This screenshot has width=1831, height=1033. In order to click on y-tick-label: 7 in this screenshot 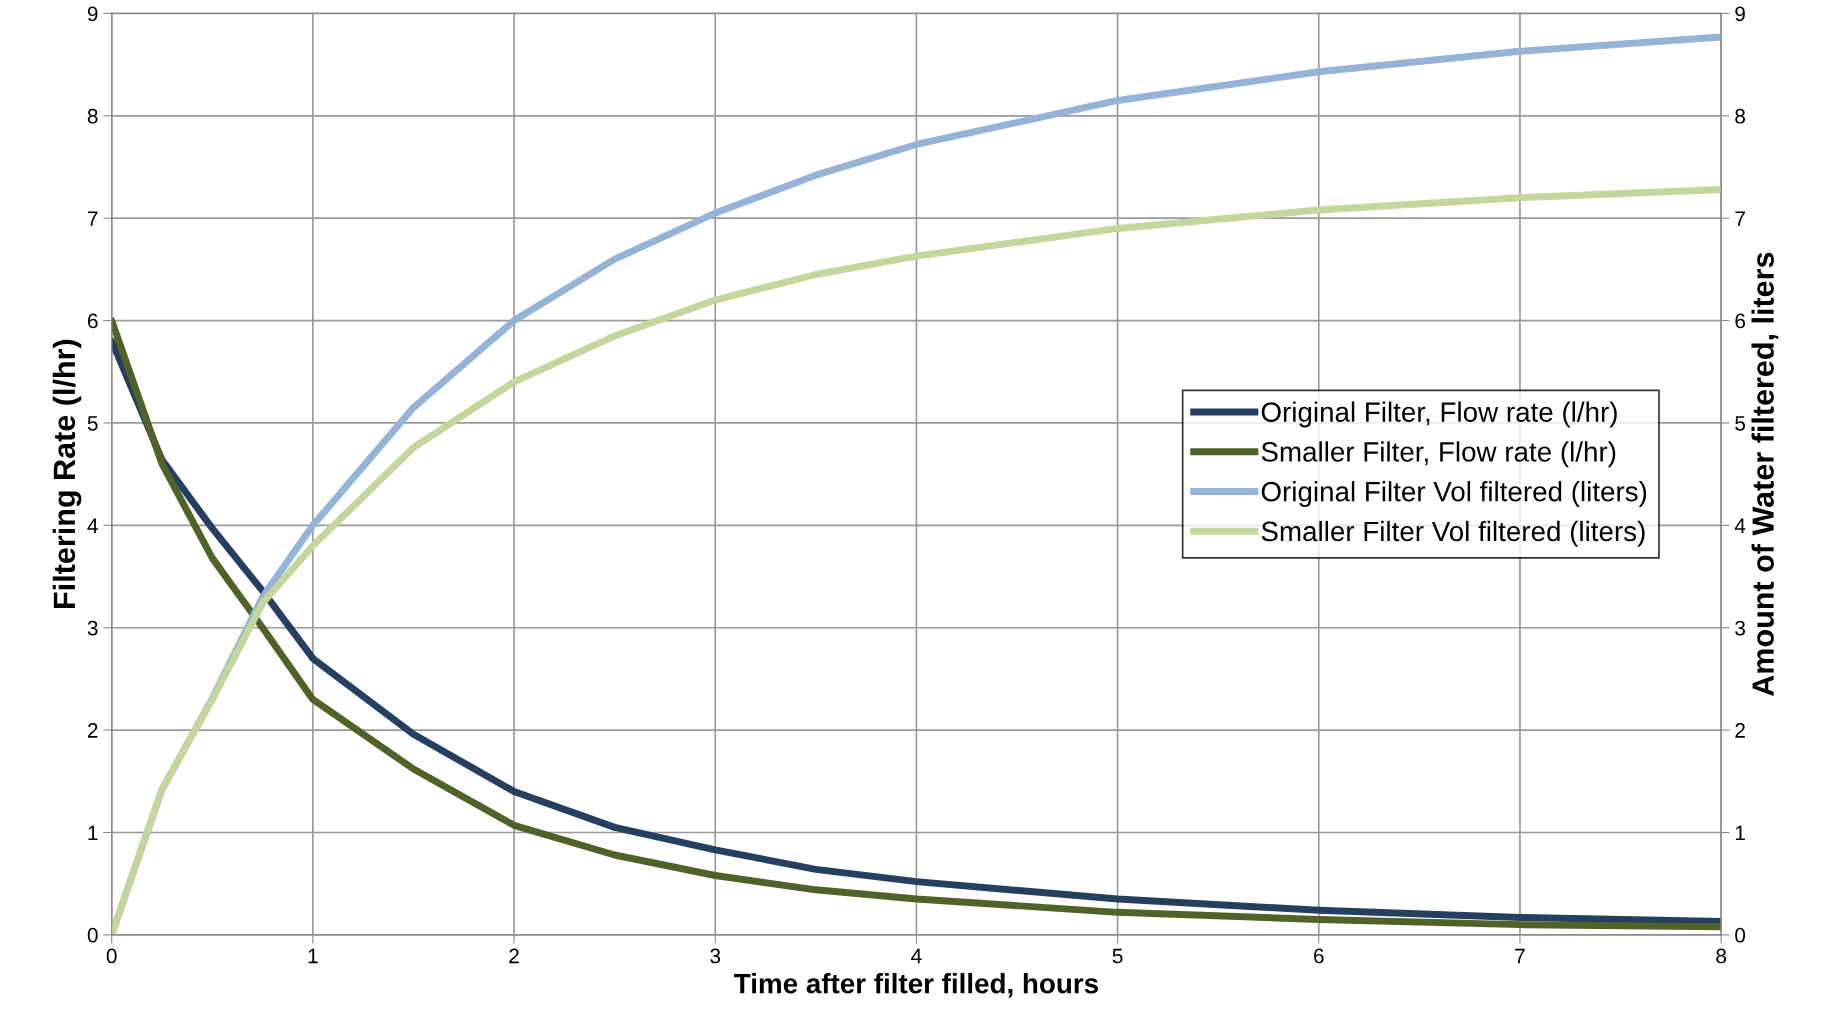, I will do `click(92, 218)`.